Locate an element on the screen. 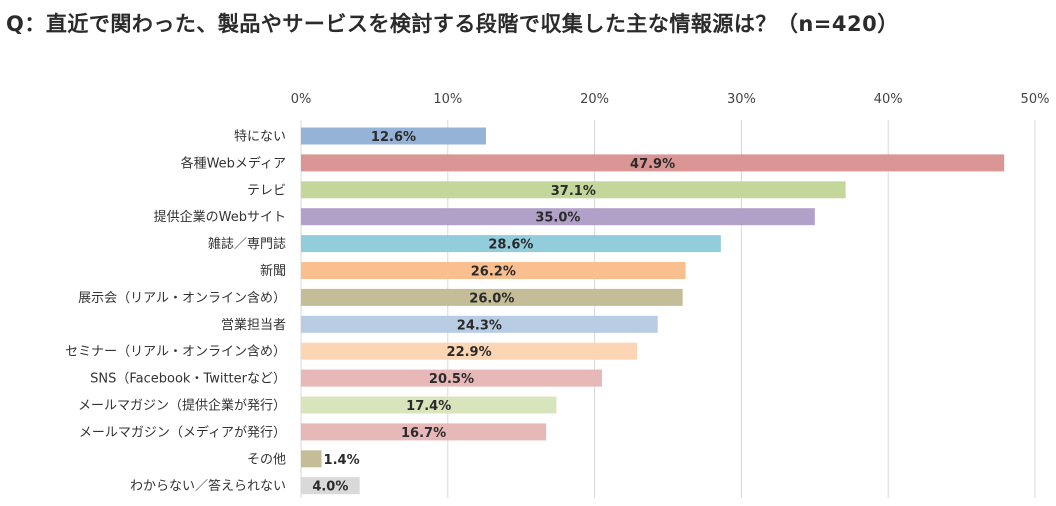 This screenshot has height=506, width=1056. tick-label-10: 10% is located at coordinates (447, 99).